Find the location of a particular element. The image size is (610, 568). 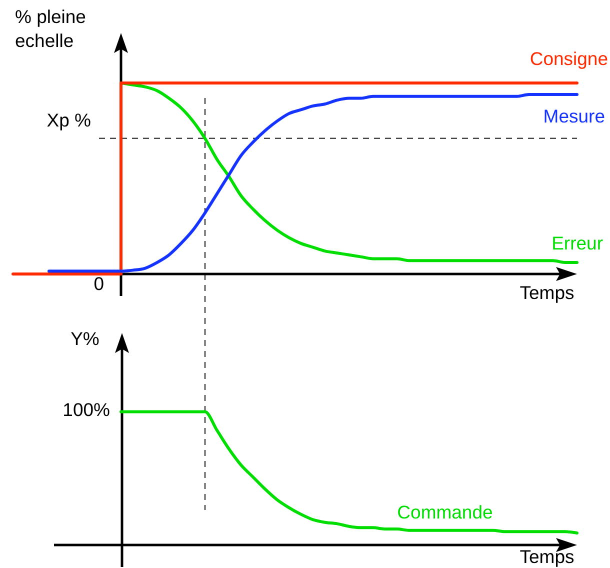

y-axis-title: Y% is located at coordinates (85, 338).